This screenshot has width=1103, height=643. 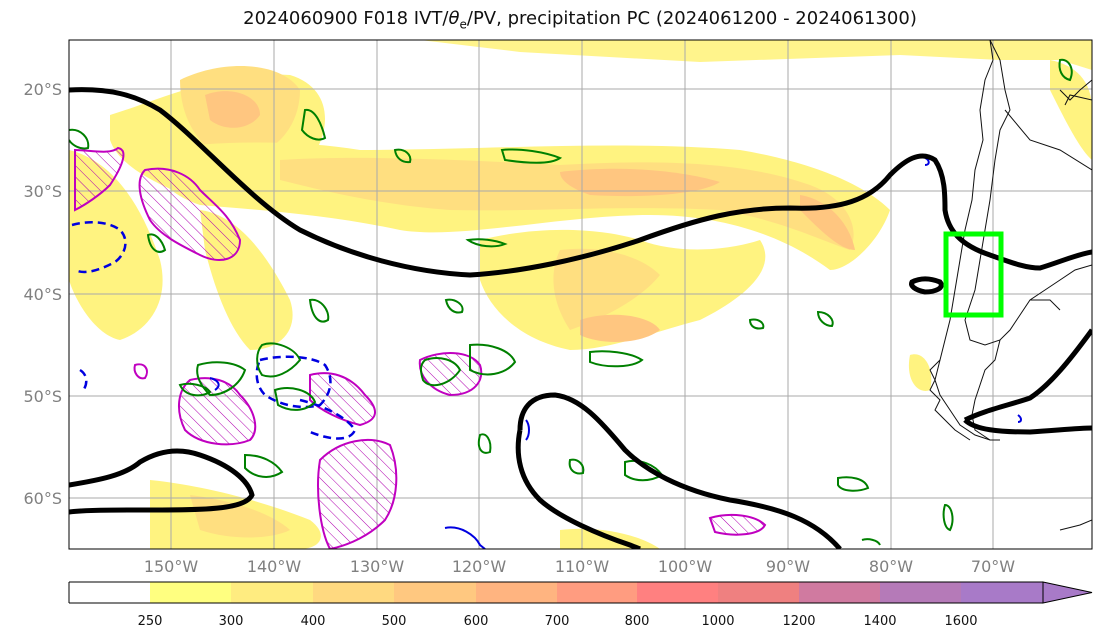 I want to click on lon-label: 140°W, so click(x=274, y=566).